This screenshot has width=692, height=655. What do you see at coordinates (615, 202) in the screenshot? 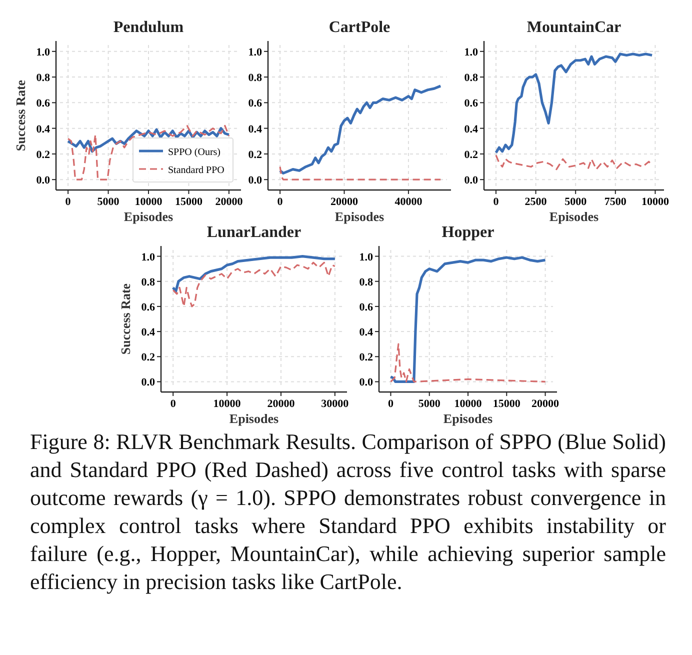
I see `x-tick-label: 7500` at bounding box center [615, 202].